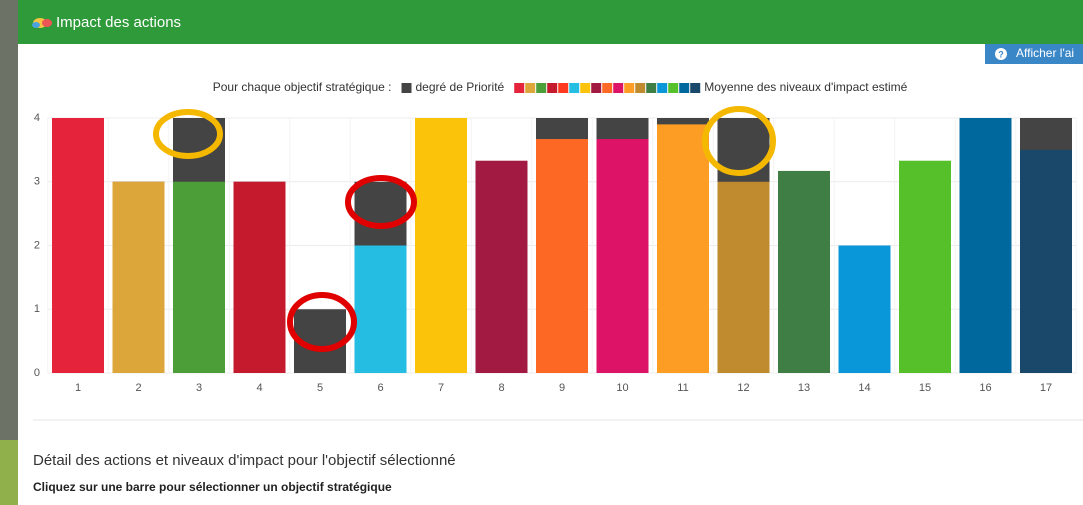  I want to click on y-tick-label: 1, so click(37, 309).